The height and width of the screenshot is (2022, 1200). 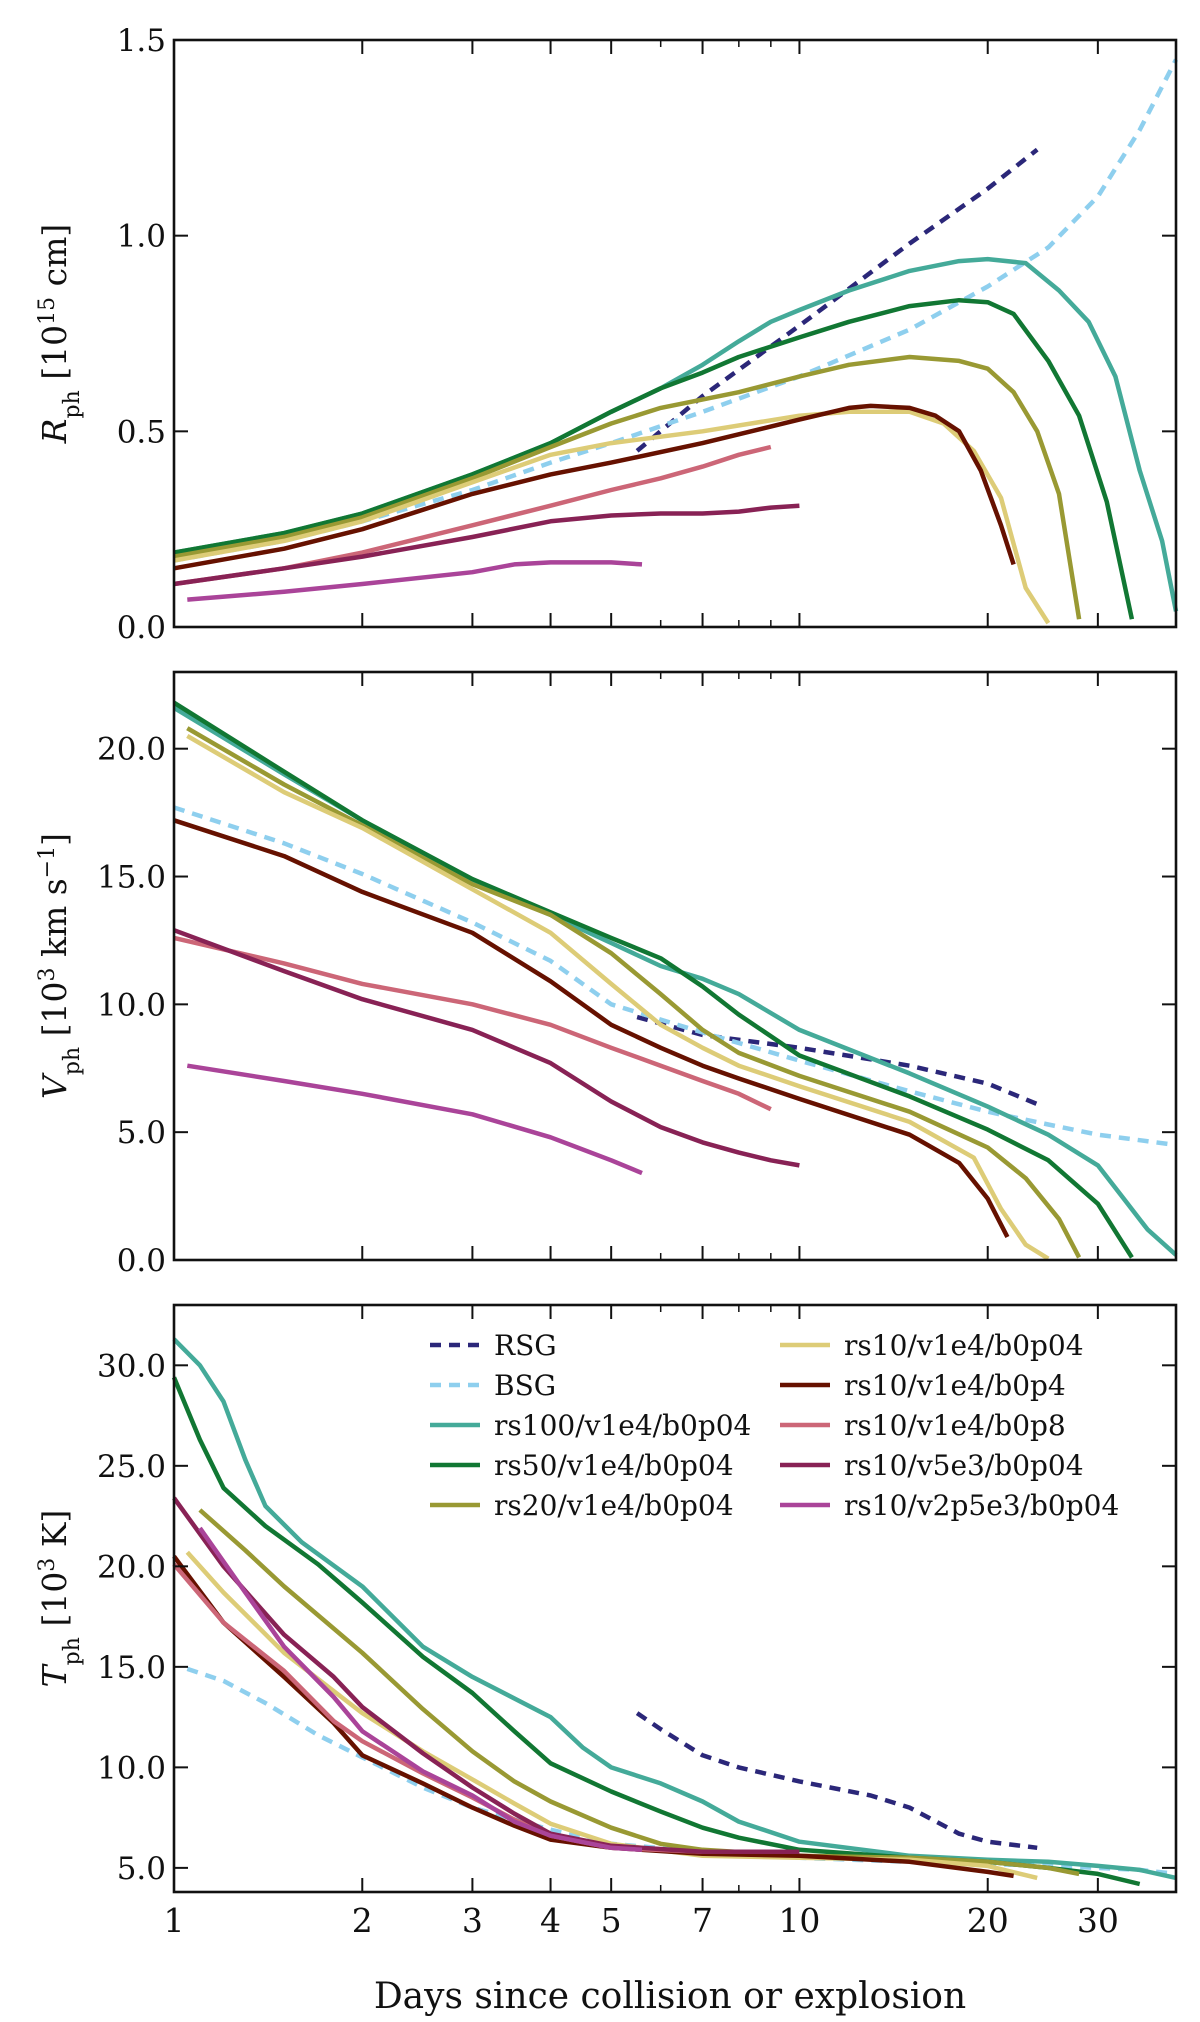 I want to click on radius-y-axis-label: Rph [1015 cm], so click(x=60, y=334).